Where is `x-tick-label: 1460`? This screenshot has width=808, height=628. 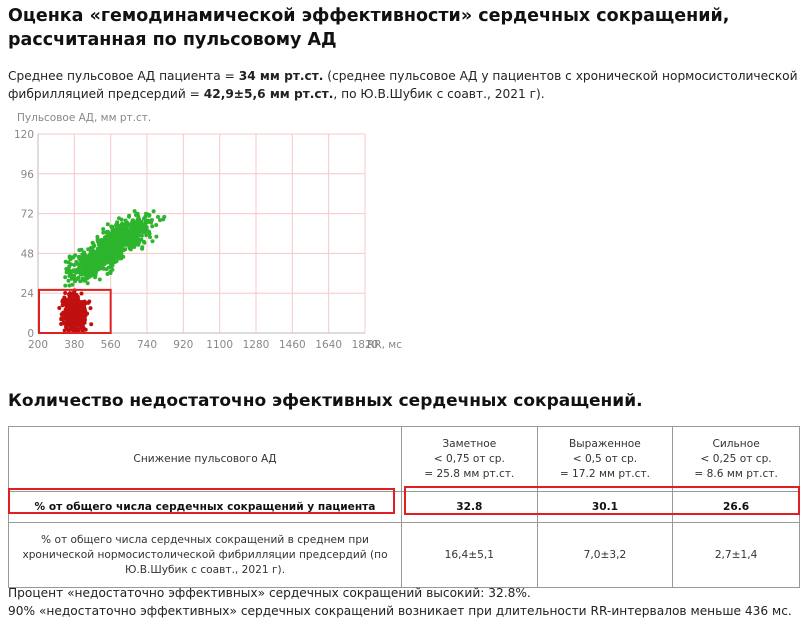 x-tick-label: 1460 is located at coordinates (292, 345).